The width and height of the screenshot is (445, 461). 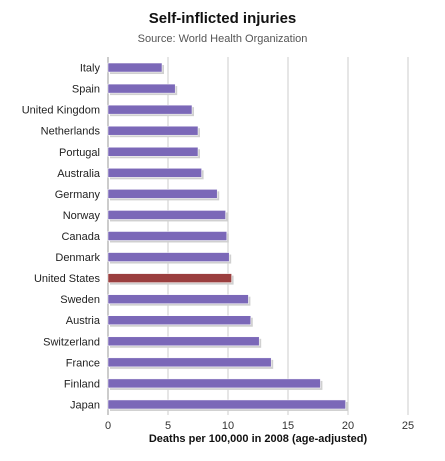 What do you see at coordinates (85, 405) in the screenshot?
I see `category-label: Japan` at bounding box center [85, 405].